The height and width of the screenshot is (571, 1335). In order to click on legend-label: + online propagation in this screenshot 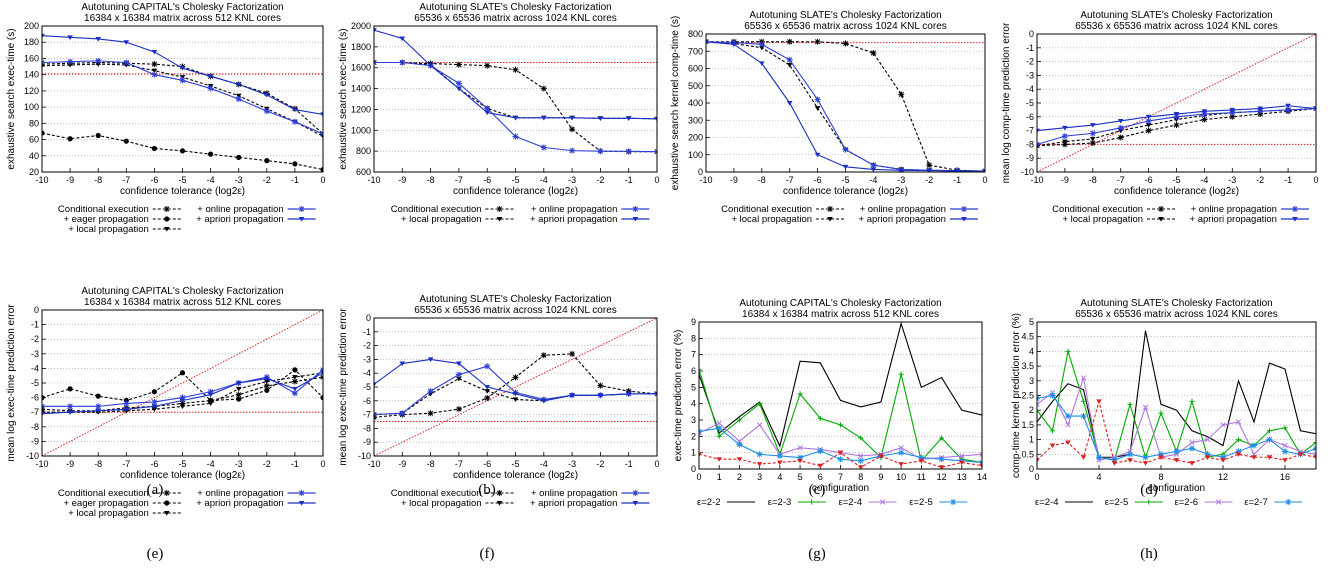, I will do `click(240, 493)`.